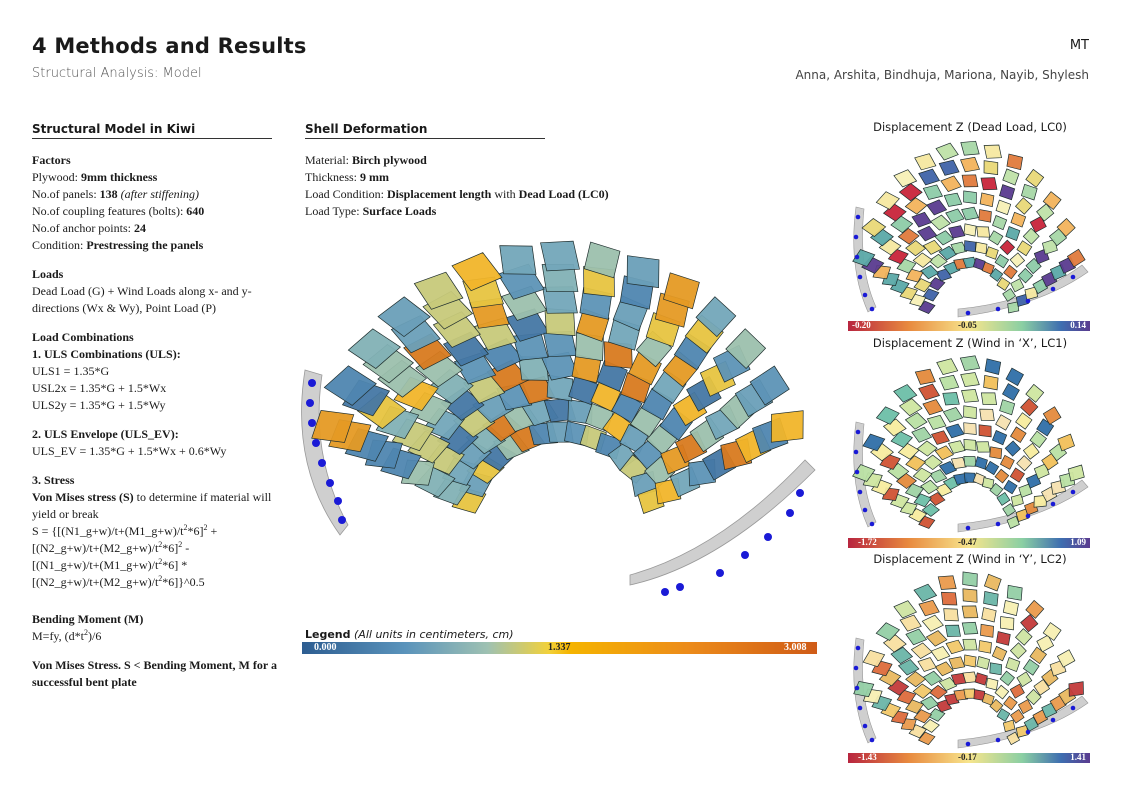 This screenshot has height=793, width=1121. What do you see at coordinates (95, 582) in the screenshot?
I see `f4a: [(N2_g+w)/t+(M2_g+w)/t` at bounding box center [95, 582].